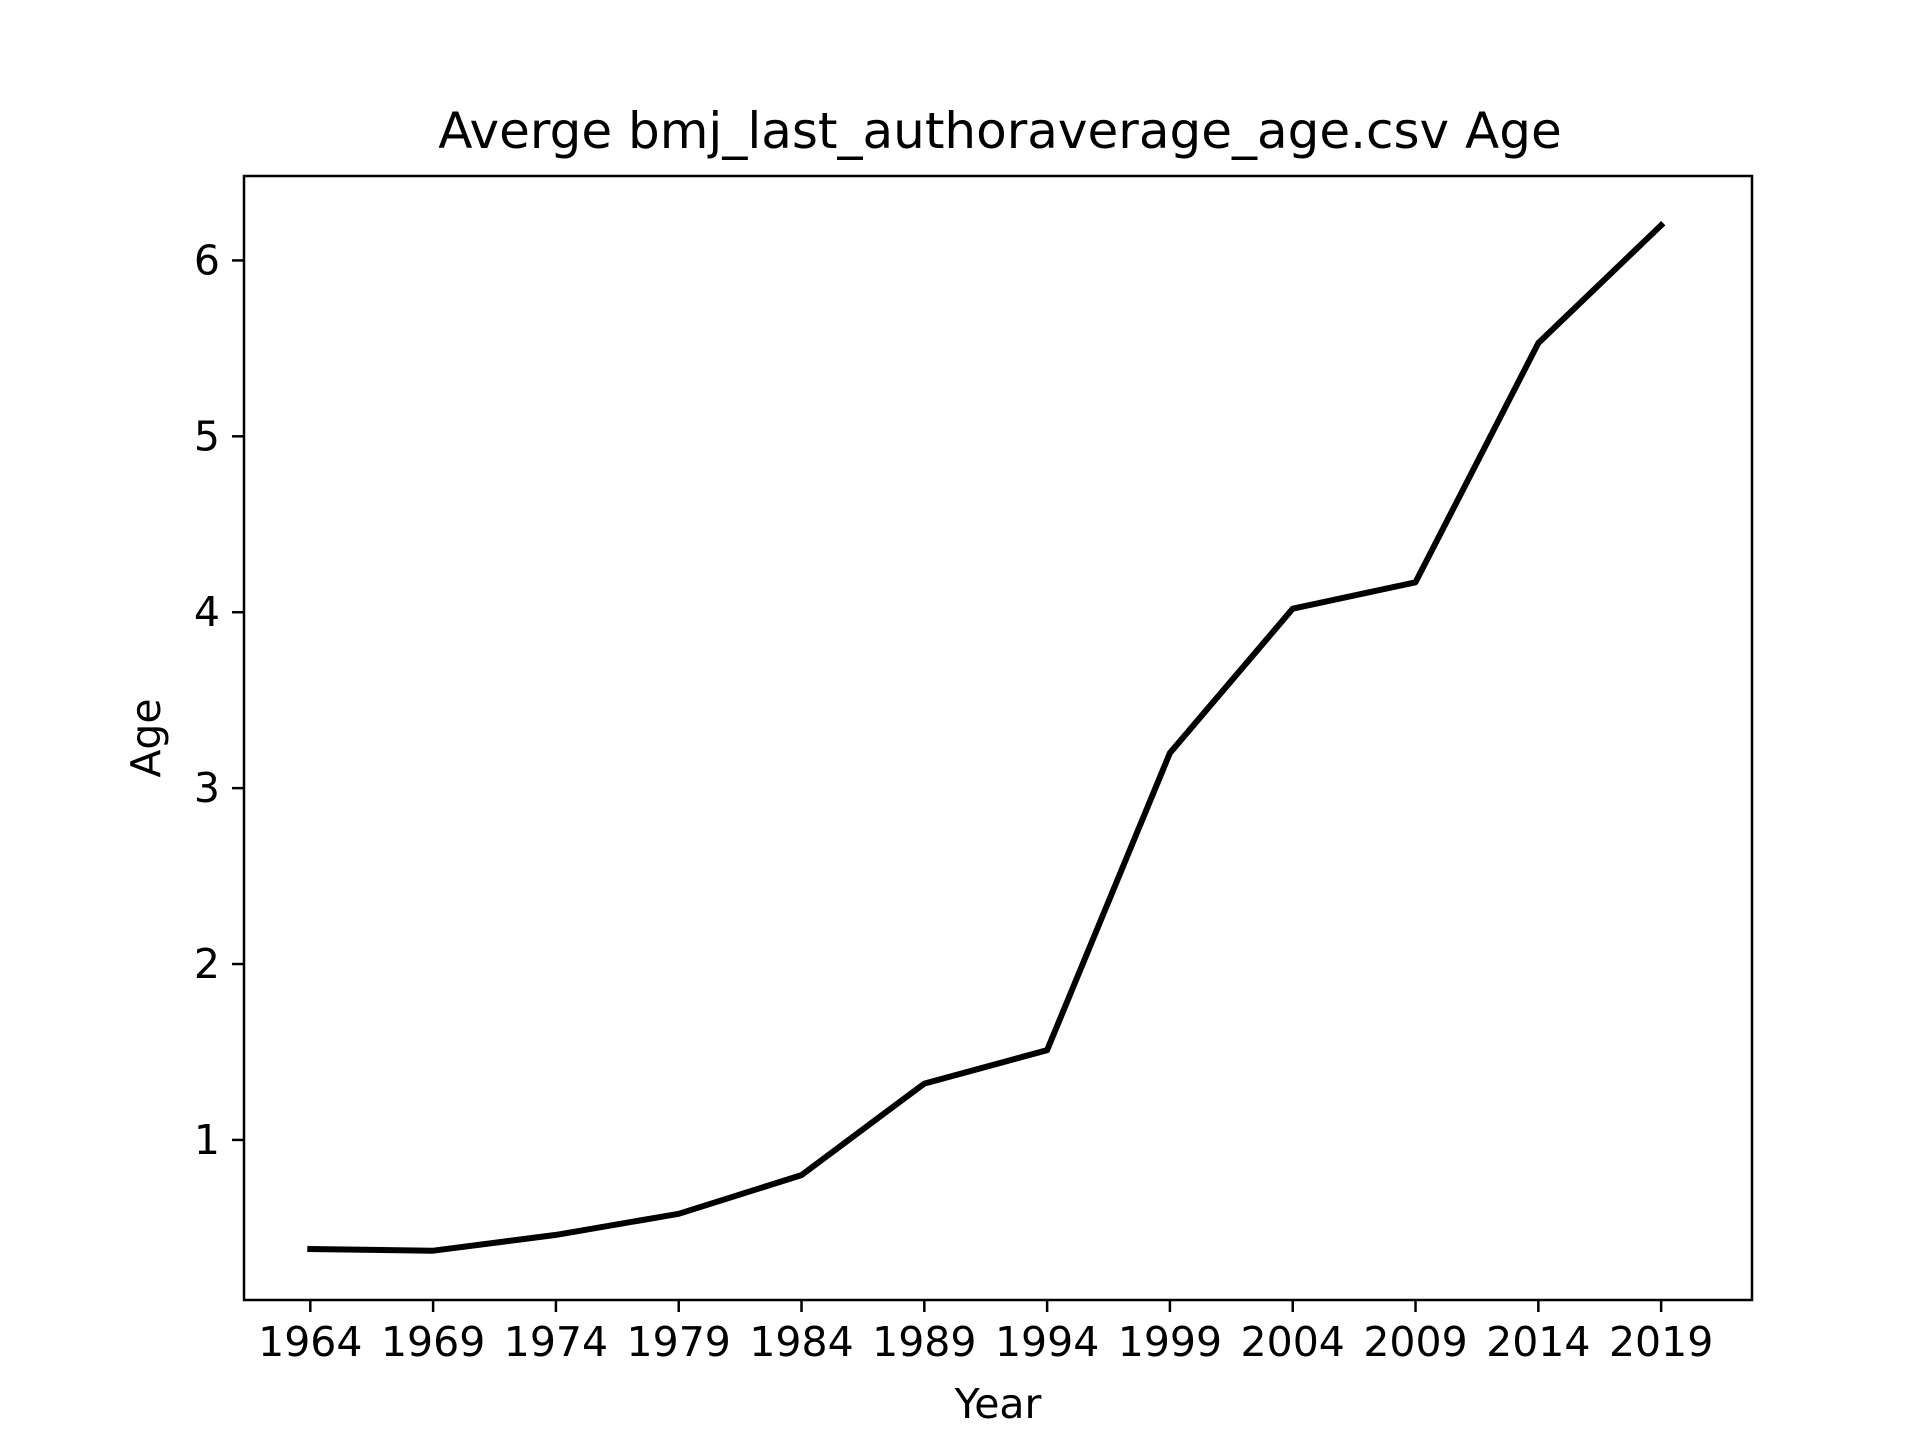 This screenshot has height=1440, width=1920. Describe the element at coordinates (207, 788) in the screenshot. I see `y-tick-label: 3` at that location.